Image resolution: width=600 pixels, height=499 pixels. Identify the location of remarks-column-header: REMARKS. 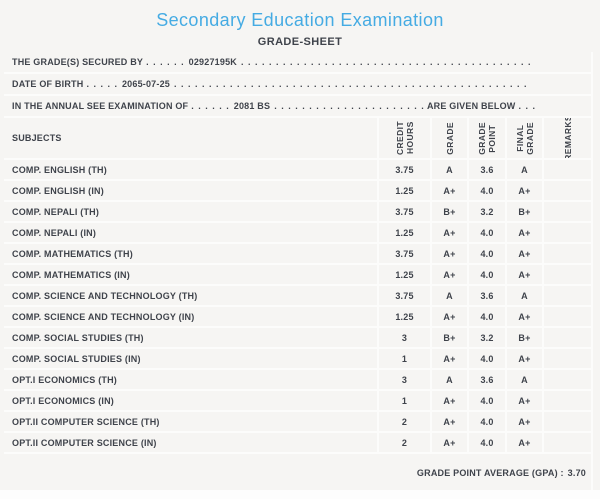
(566, 138).